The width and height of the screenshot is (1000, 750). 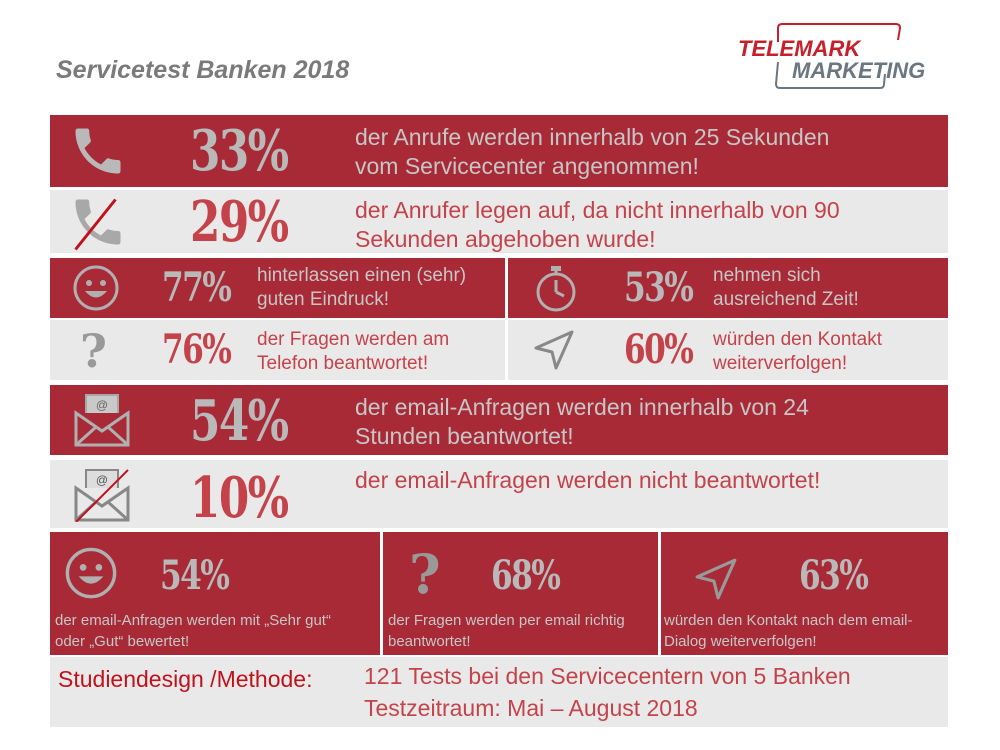 I want to click on logo-line2: MARKETING, so click(x=859, y=70).